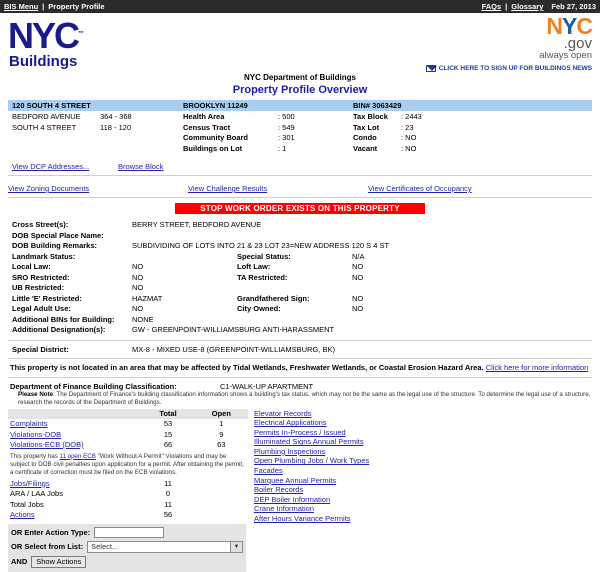 The height and width of the screenshot is (572, 600). What do you see at coordinates (49, 188) in the screenshot?
I see `view-zoning-documents-link: View Zoning Documents` at bounding box center [49, 188].